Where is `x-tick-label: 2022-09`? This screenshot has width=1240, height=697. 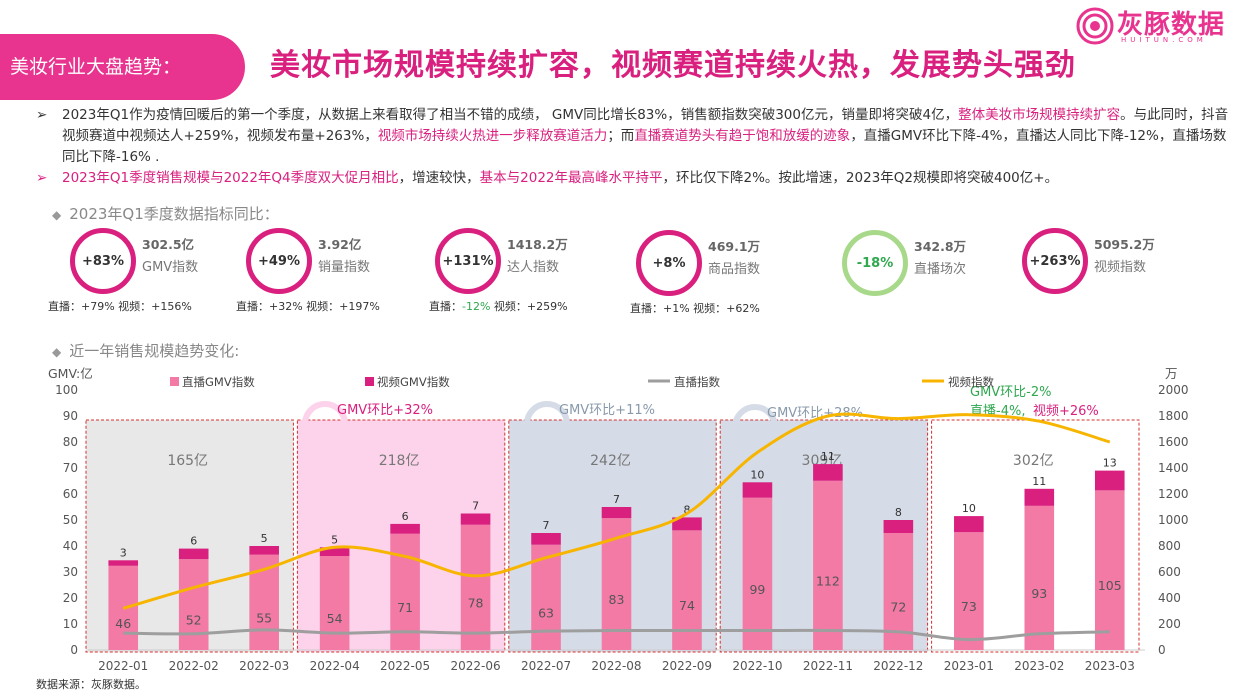 x-tick-label: 2022-09 is located at coordinates (687, 666).